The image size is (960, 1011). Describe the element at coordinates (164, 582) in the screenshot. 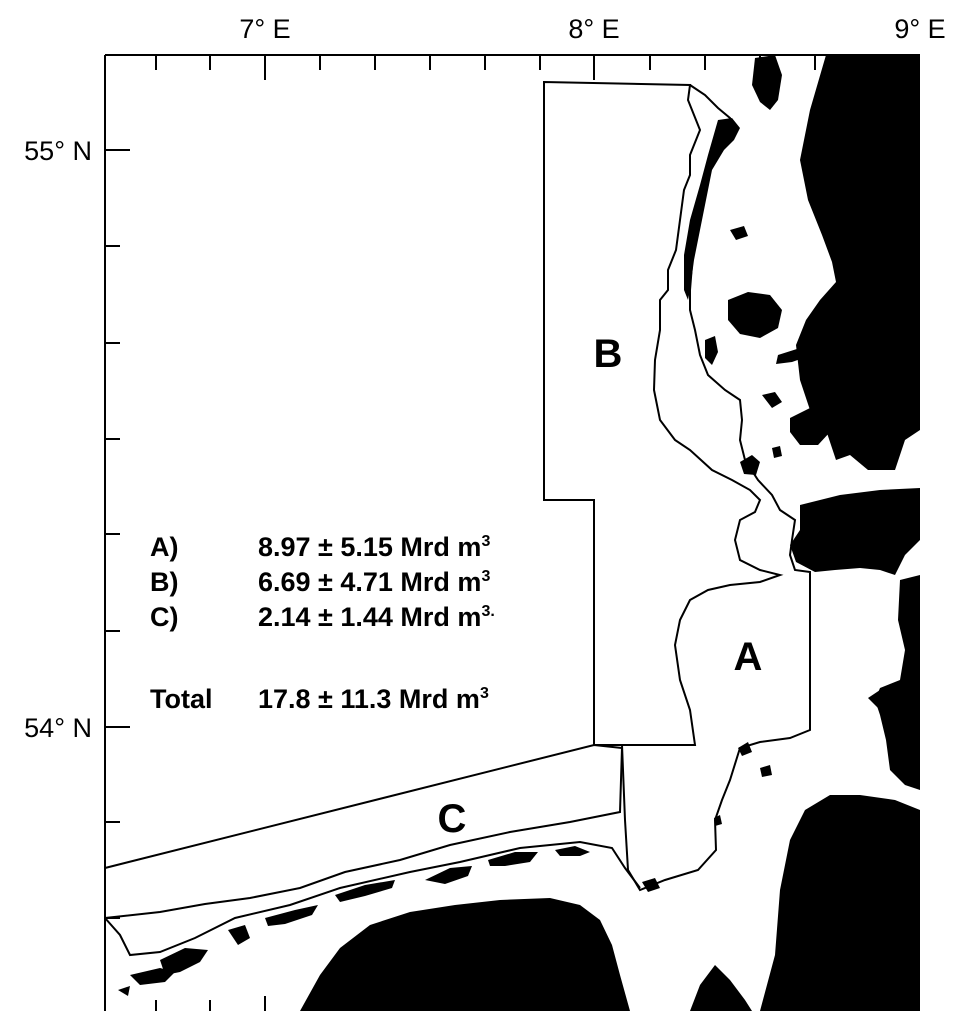

I see `legend-key-b: B)` at that location.